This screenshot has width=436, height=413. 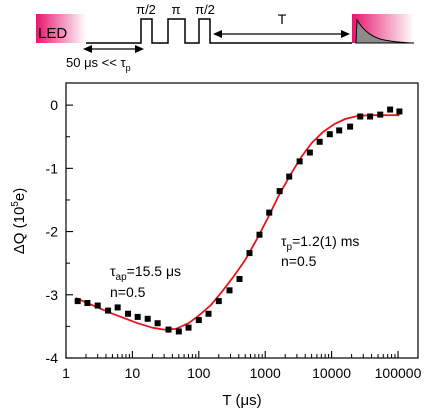 I want to click on sequence-baseline-and-pulses, so click(x=219, y=31).